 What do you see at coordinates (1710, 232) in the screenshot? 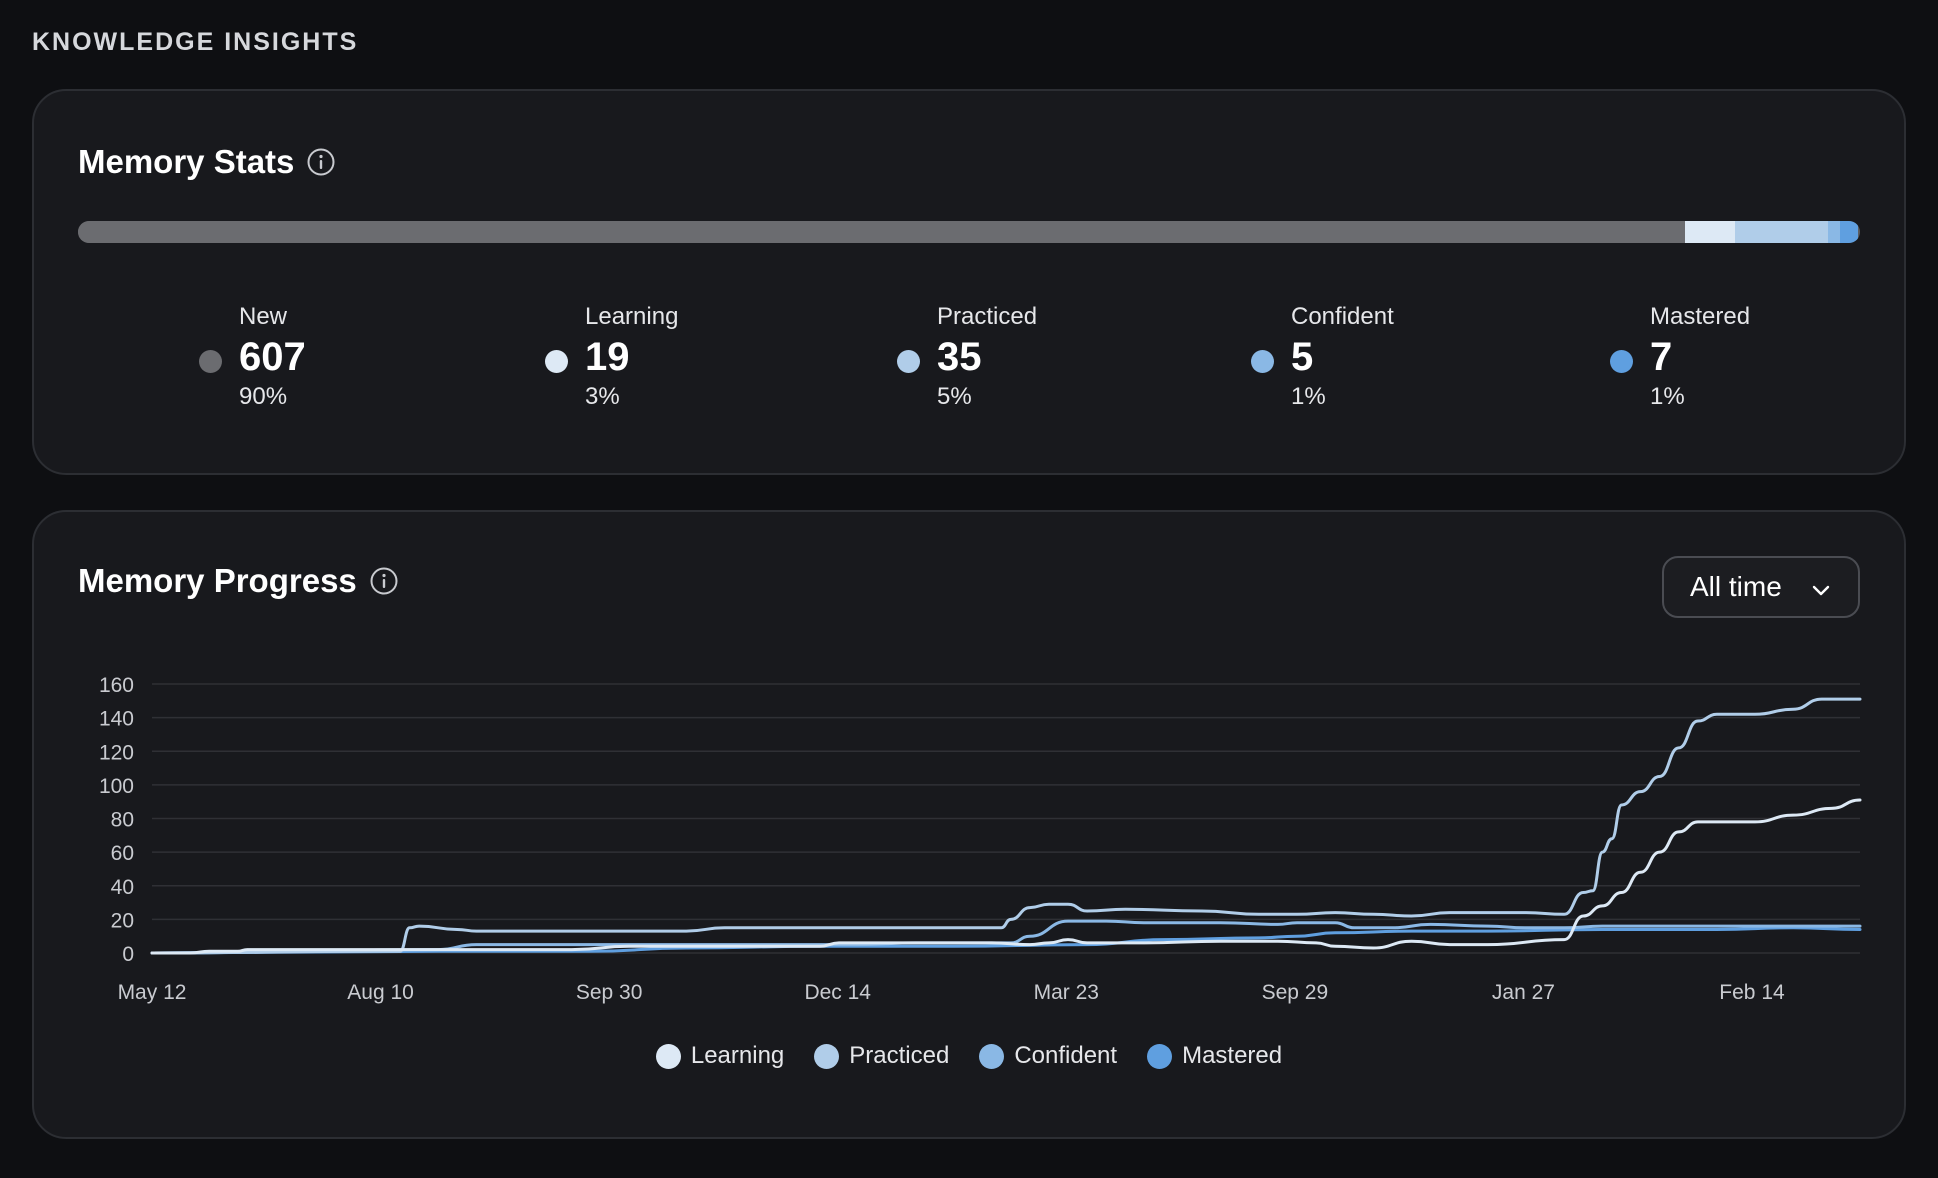
I see `bar-segment-learning` at bounding box center [1710, 232].